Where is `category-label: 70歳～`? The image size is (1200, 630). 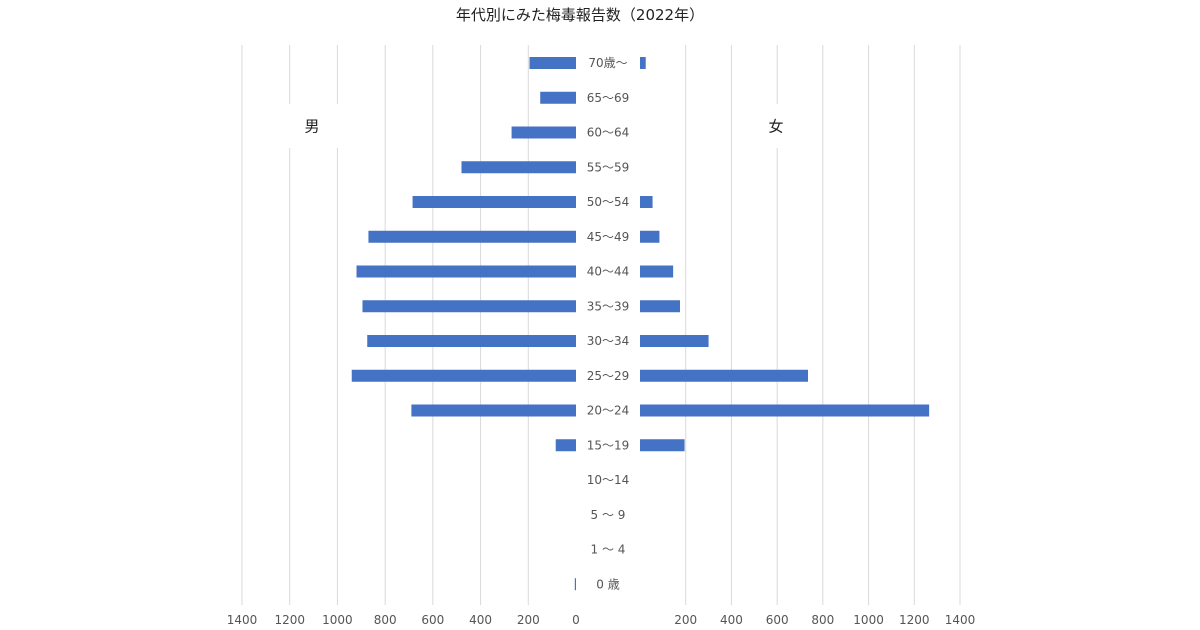
category-label: 70歳～ is located at coordinates (607, 63).